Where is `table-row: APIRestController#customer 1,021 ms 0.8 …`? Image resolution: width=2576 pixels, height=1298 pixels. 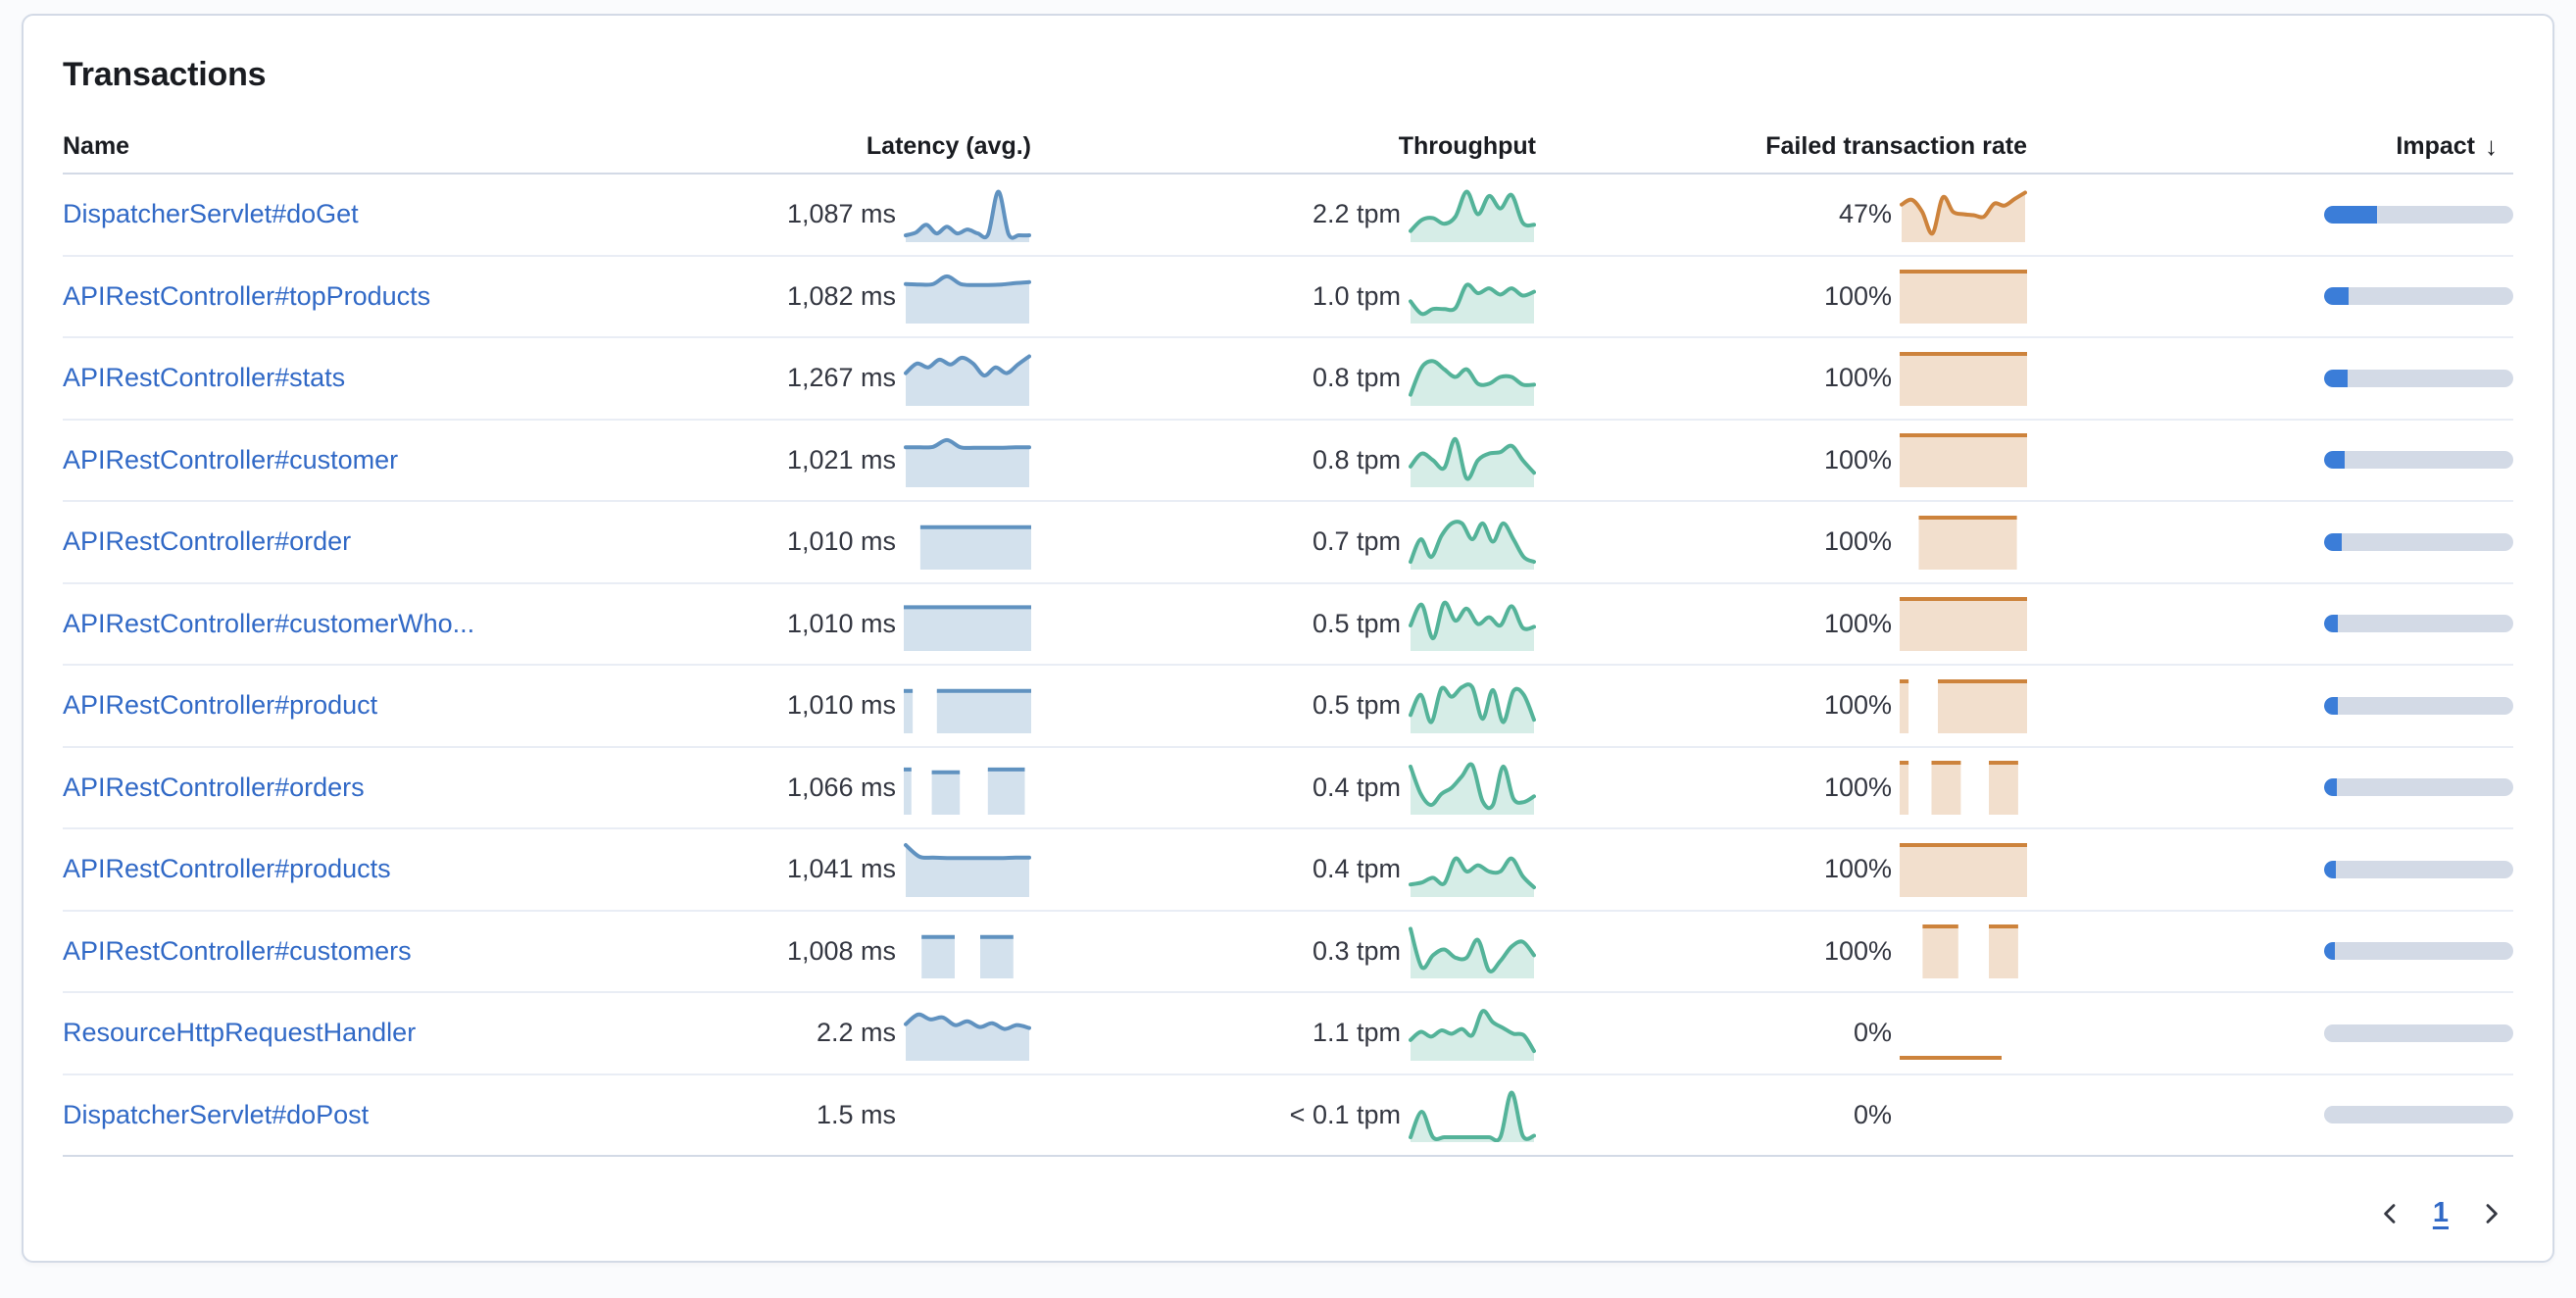 table-row: APIRestController#customer 1,021 ms 0.8 … is located at coordinates (1288, 461).